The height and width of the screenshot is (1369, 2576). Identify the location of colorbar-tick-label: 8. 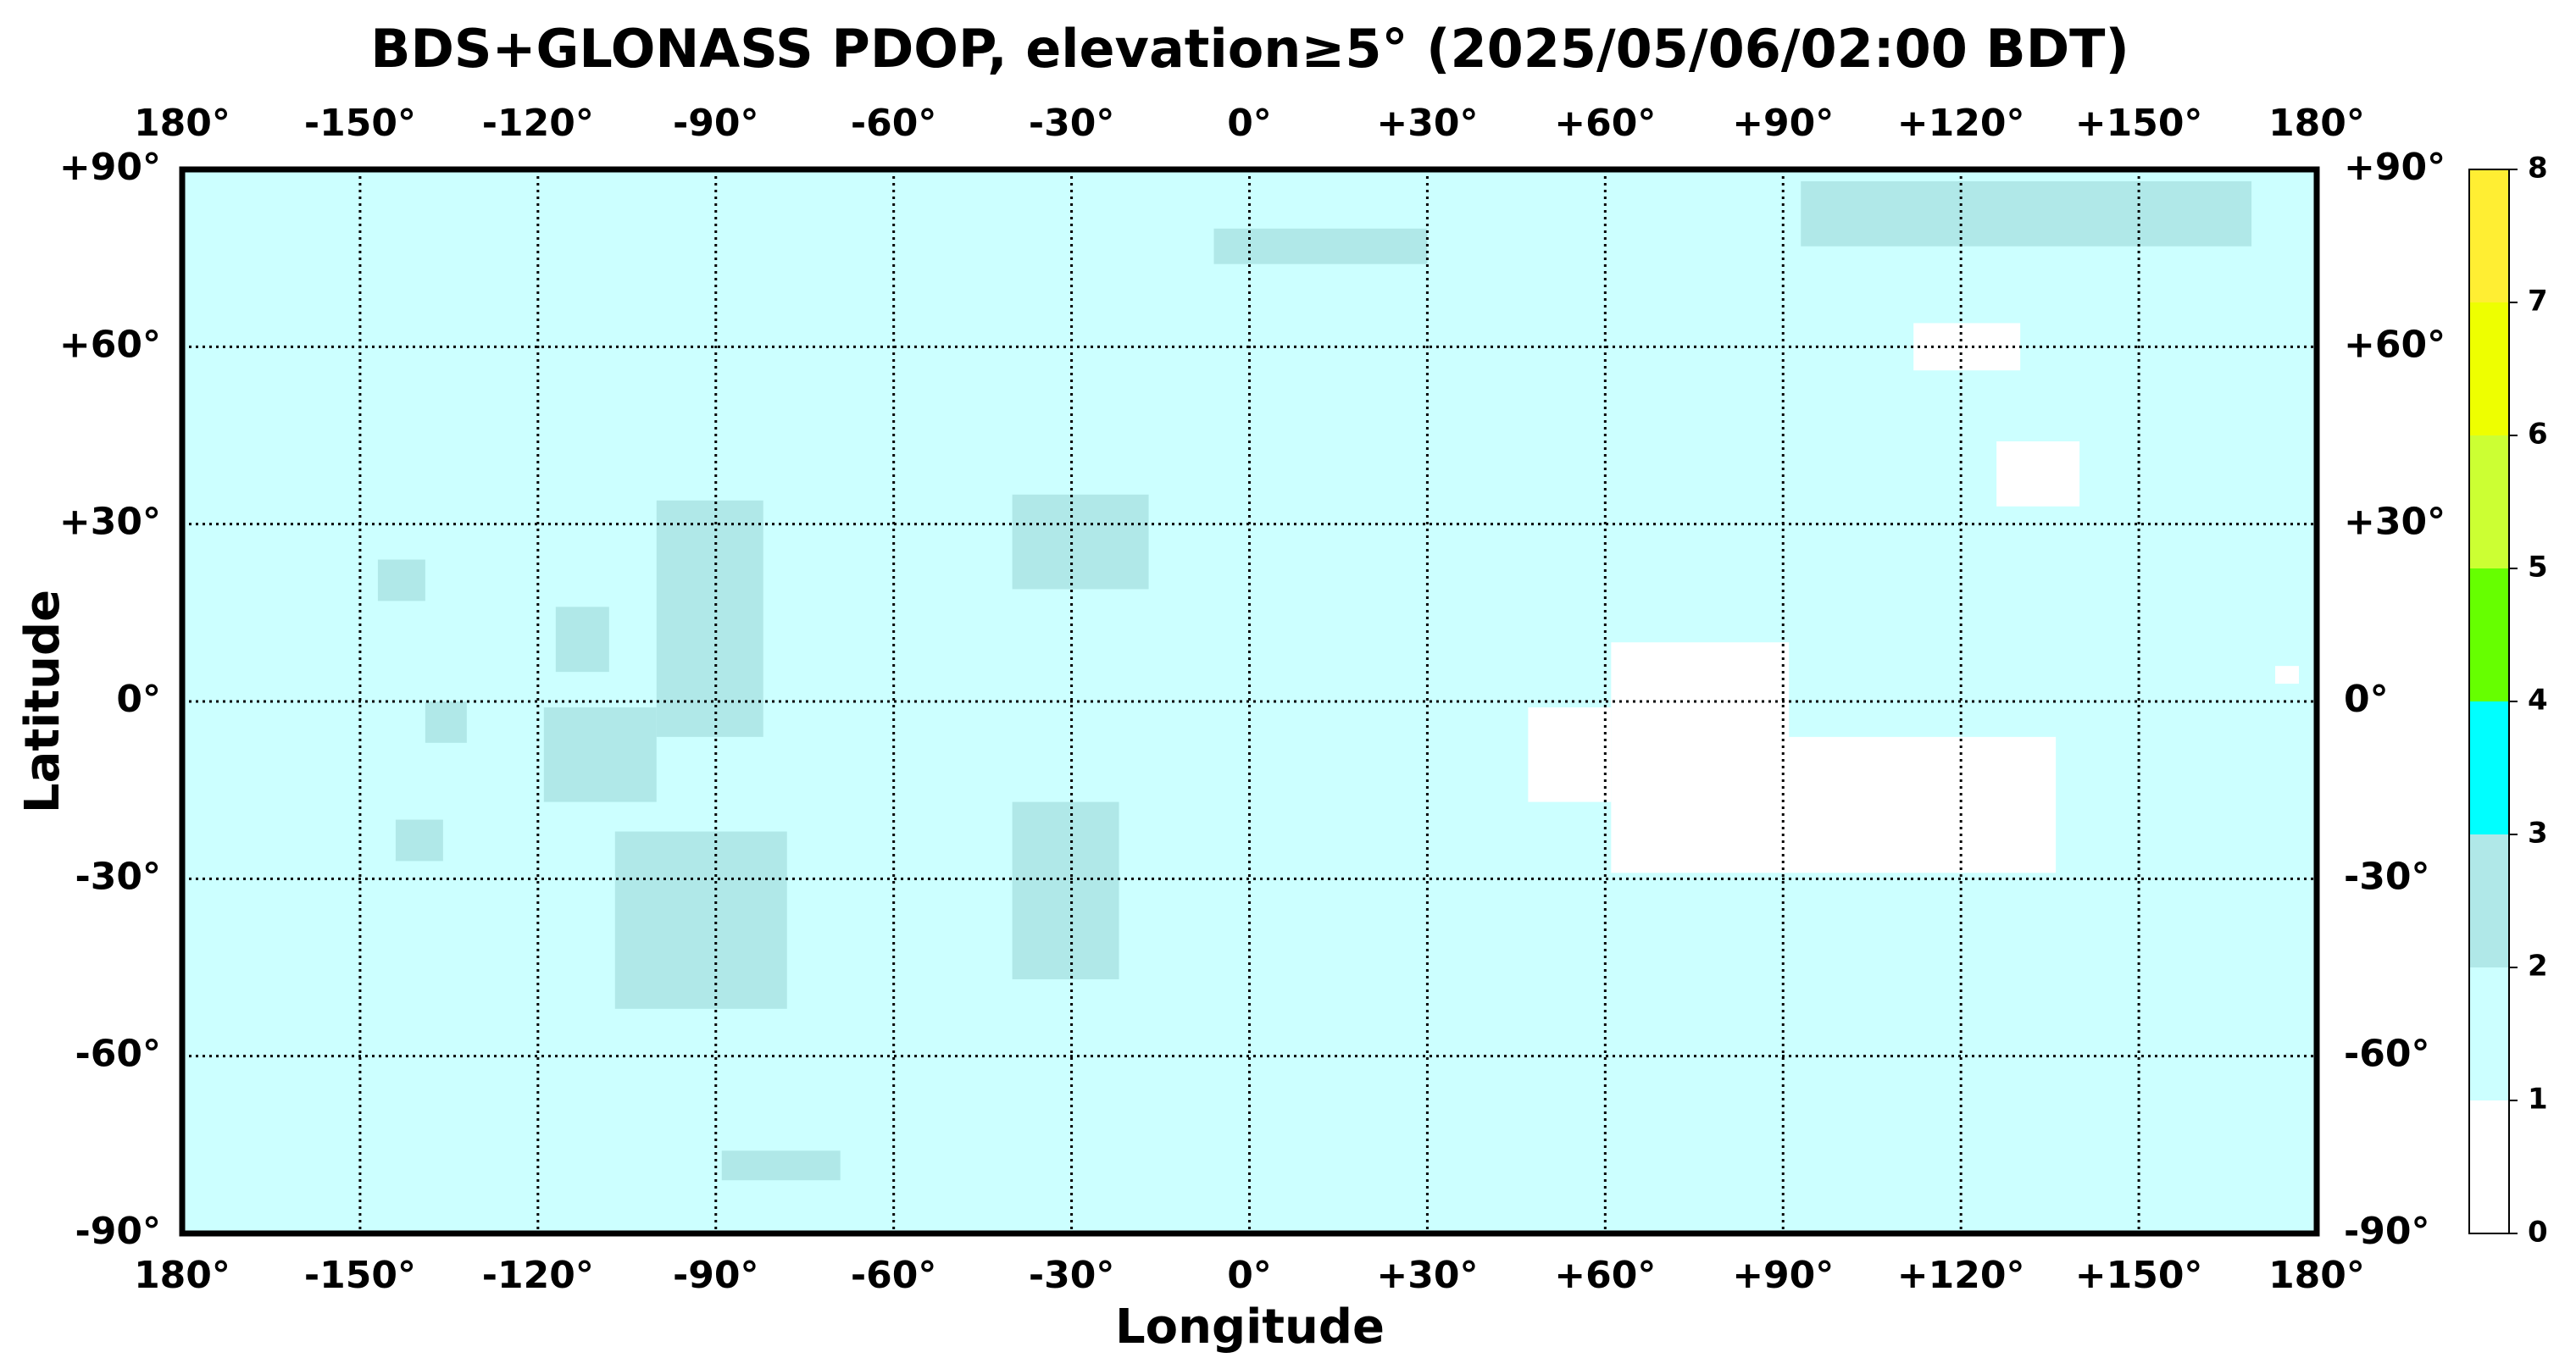
(2538, 169).